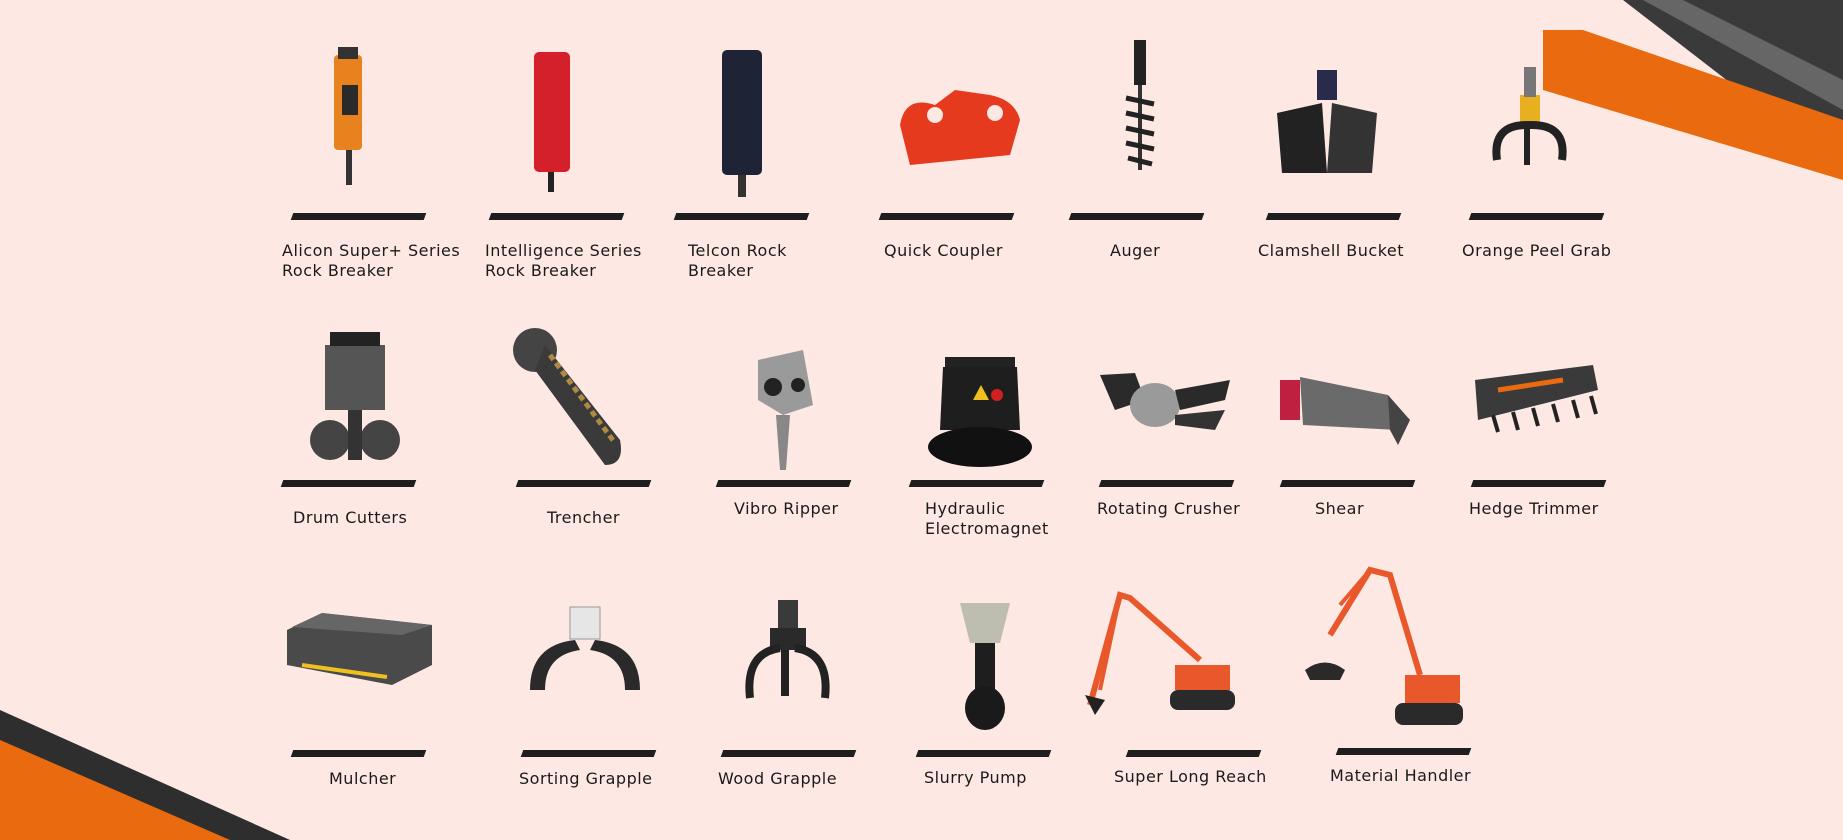  I want to click on item-label: Wood Grapple, so click(778, 778).